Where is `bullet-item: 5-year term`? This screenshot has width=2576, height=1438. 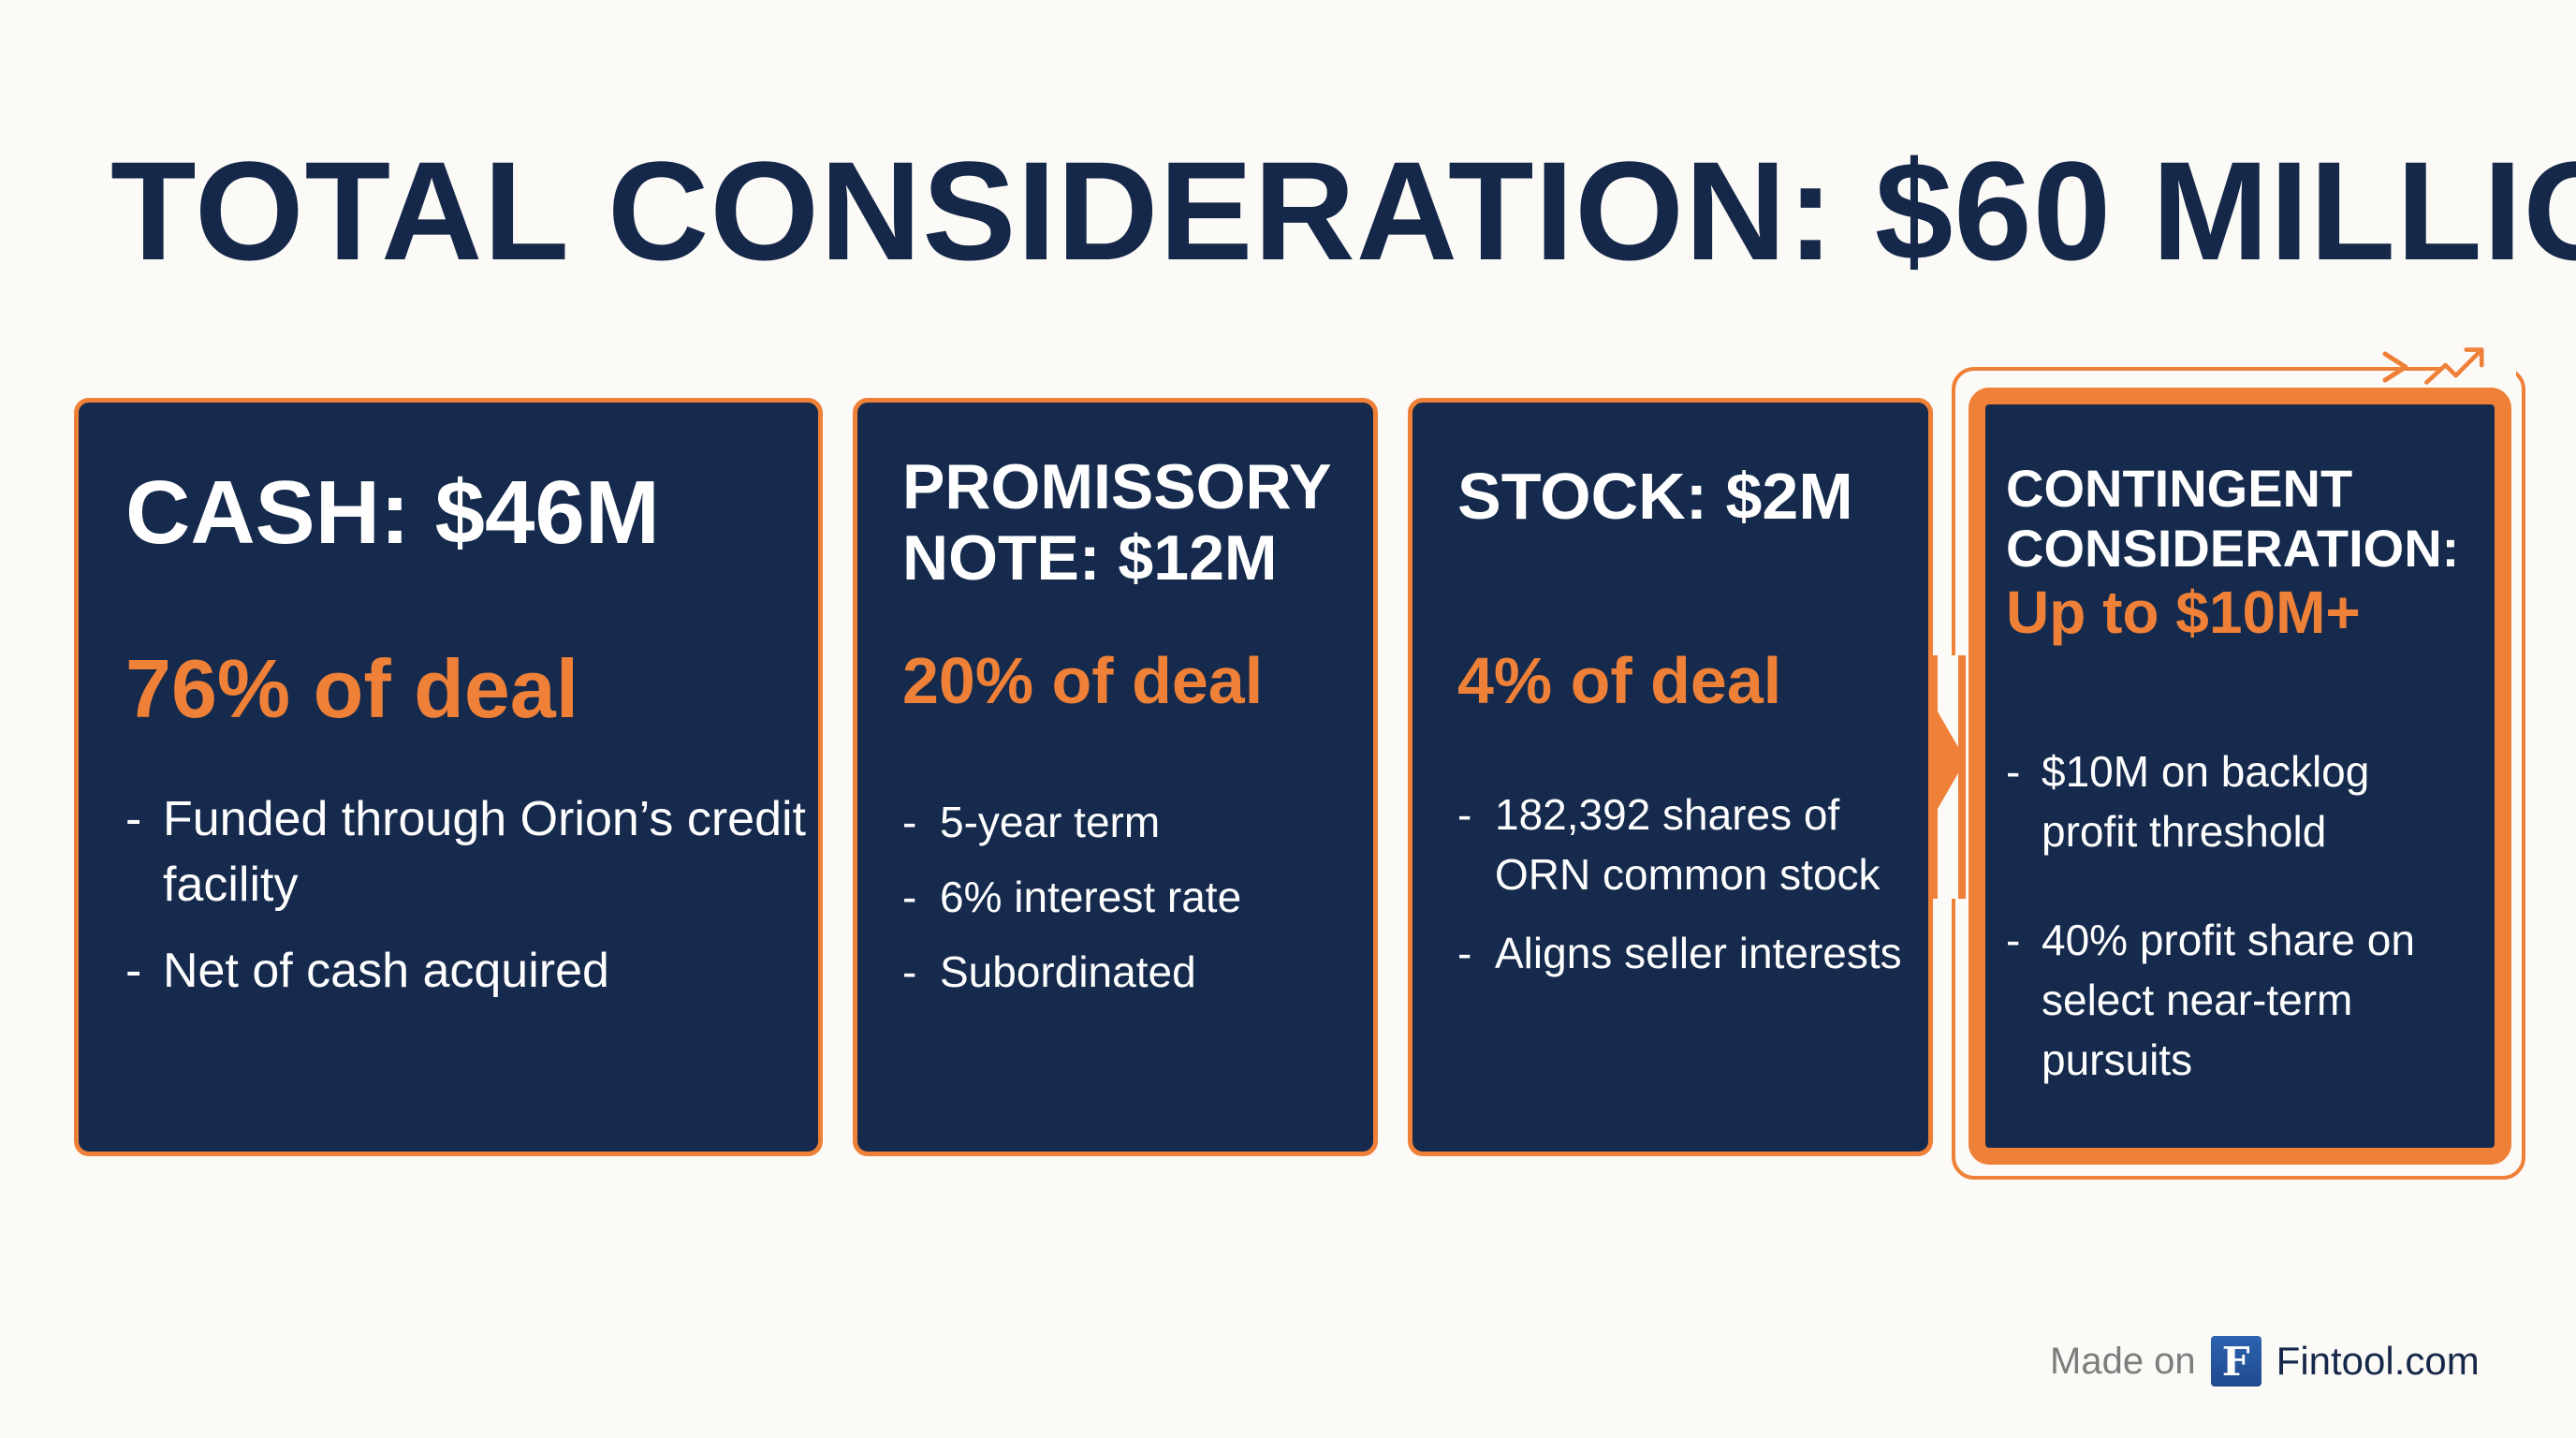 bullet-item: 5-year term is located at coordinates (1071, 822).